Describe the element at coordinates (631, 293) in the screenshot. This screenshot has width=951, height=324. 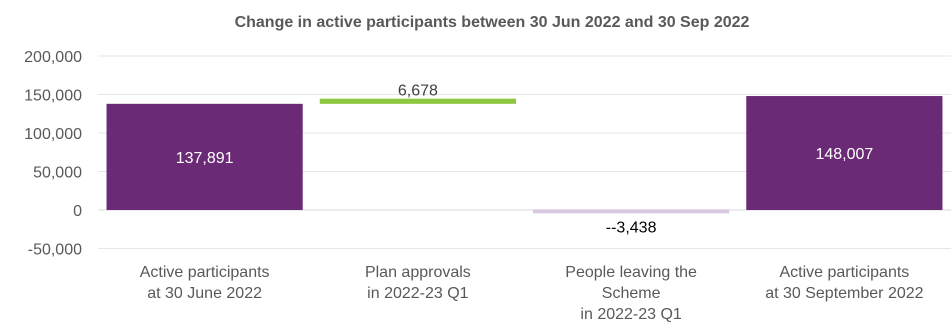
I see `category-label: Scheme` at that location.